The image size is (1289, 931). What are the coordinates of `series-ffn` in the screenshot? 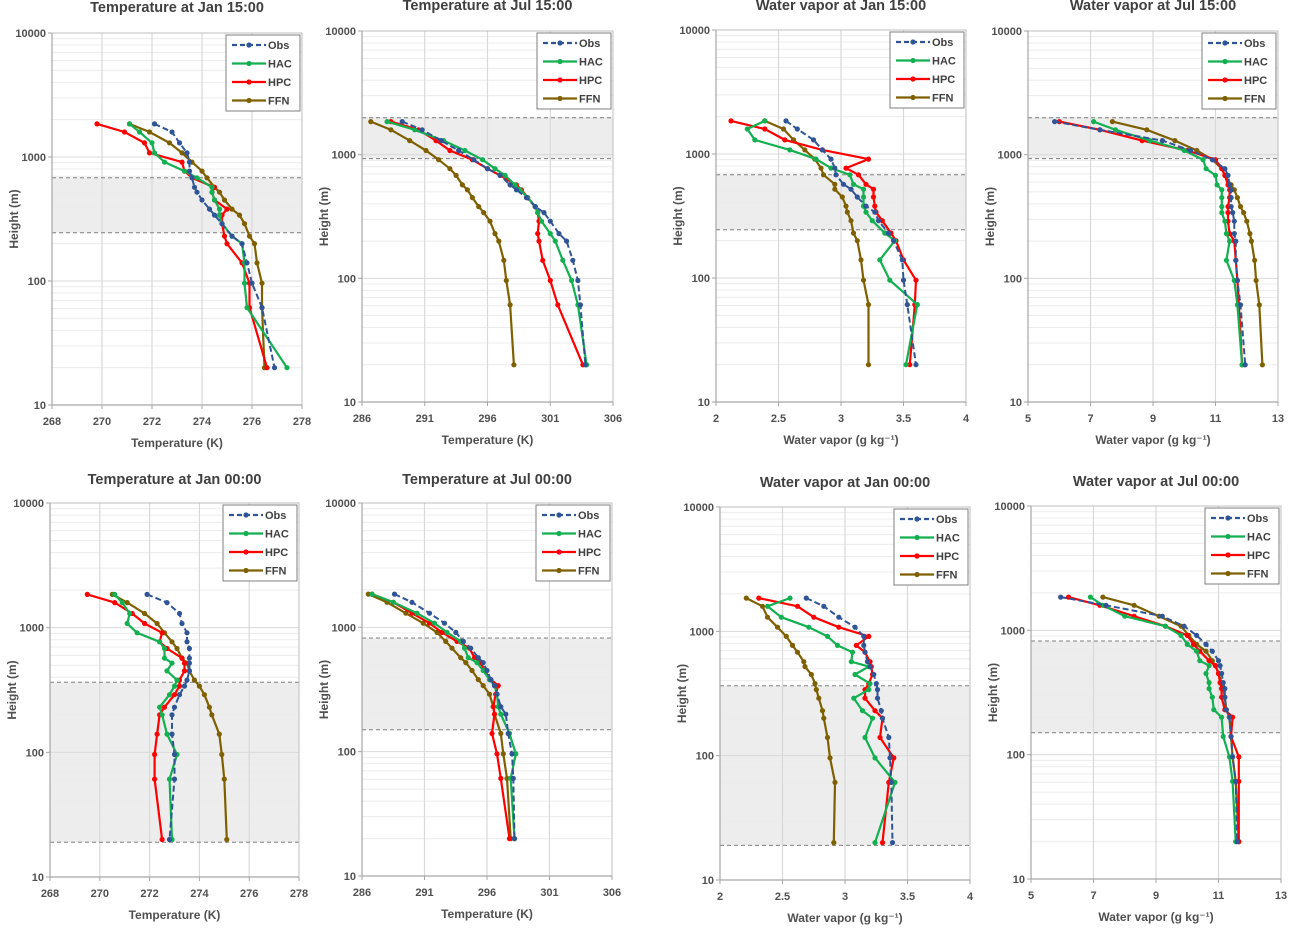 It's located at (439, 716).